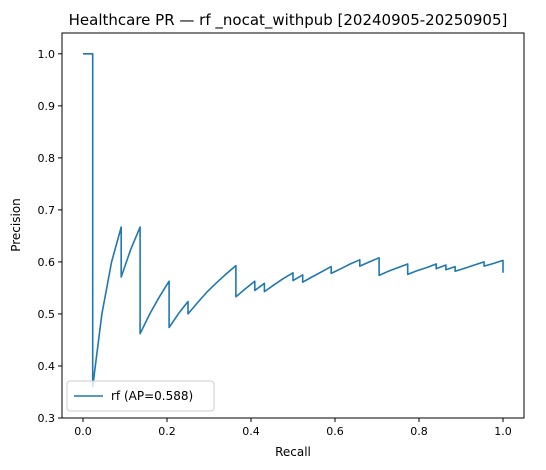 The width and height of the screenshot is (546, 470). Describe the element at coordinates (503, 431) in the screenshot. I see `x-tick-label: 1.0` at that location.